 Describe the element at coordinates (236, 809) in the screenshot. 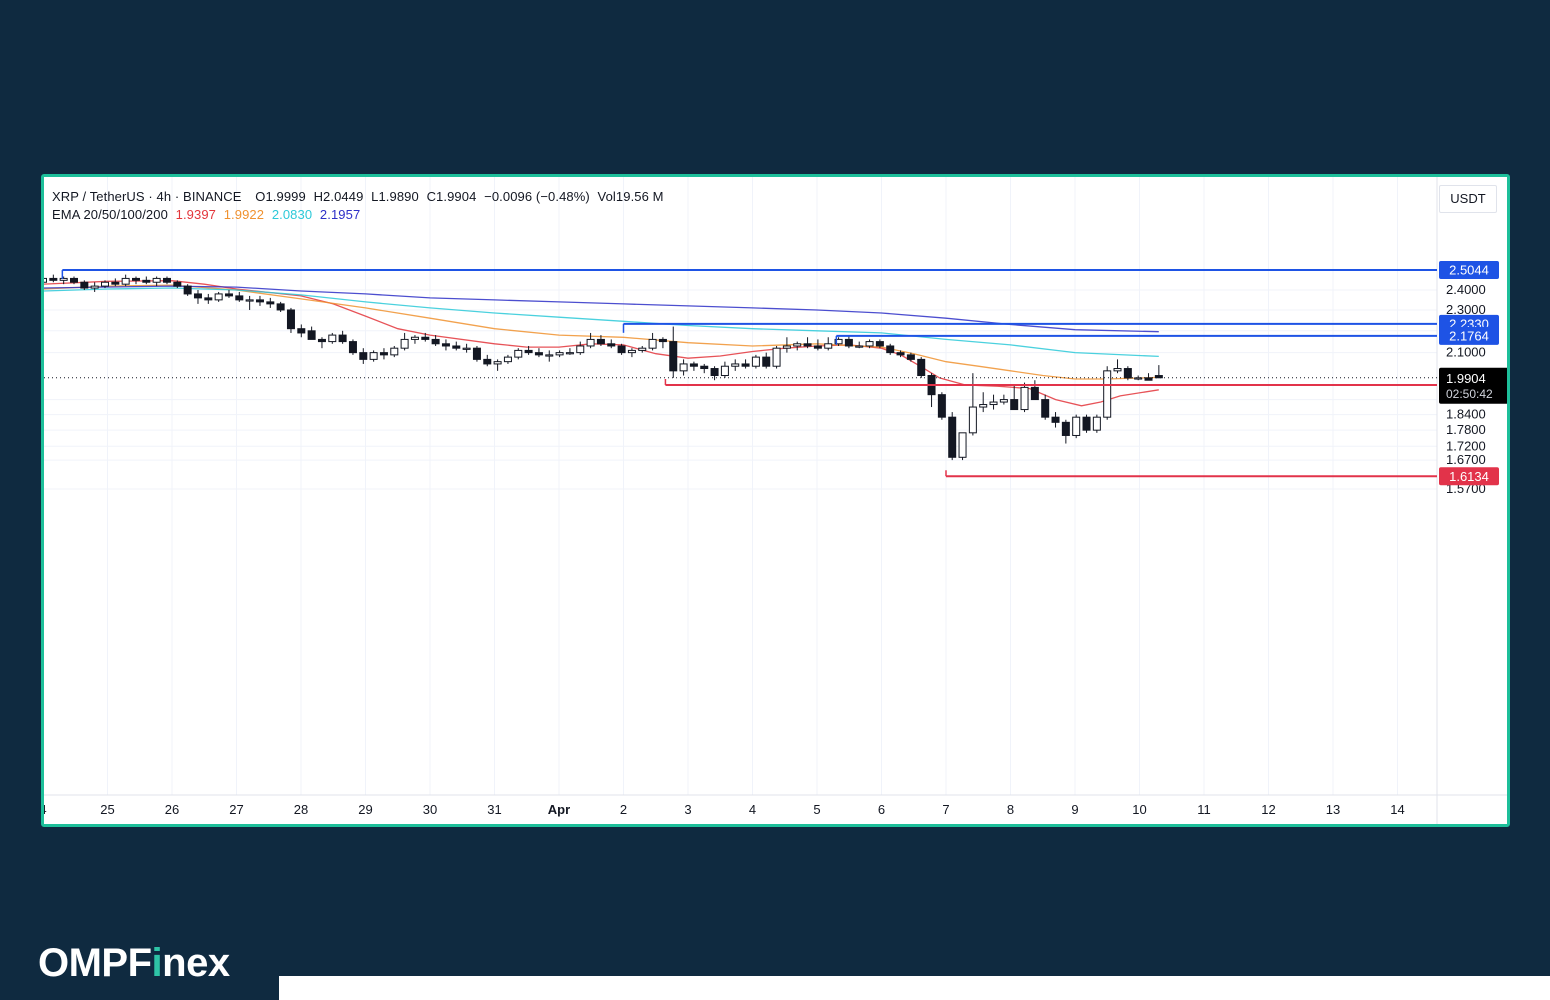

I see `time-tick-label: 27` at that location.